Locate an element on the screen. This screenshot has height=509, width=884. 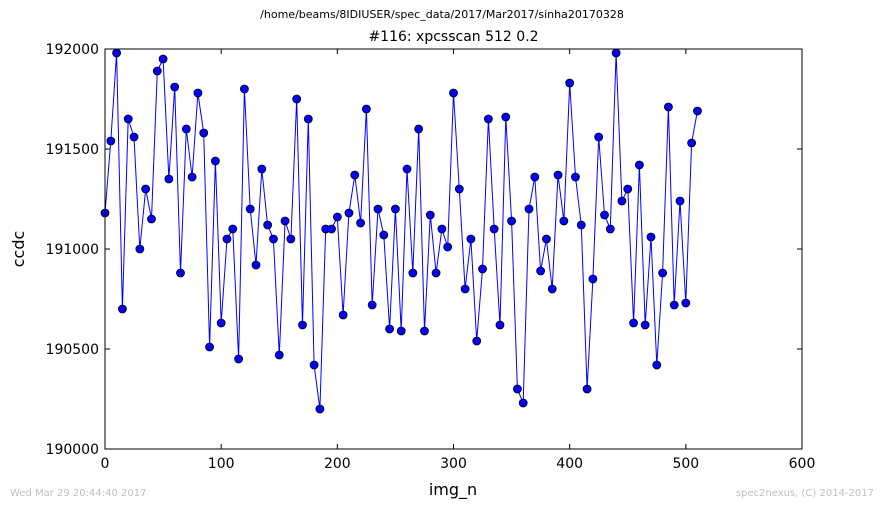
x-tick-label: 400 is located at coordinates (569, 464).